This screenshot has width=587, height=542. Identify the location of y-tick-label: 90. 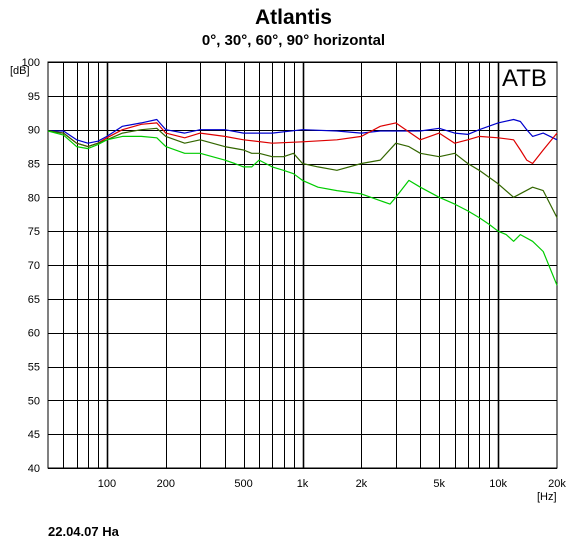
(34, 131).